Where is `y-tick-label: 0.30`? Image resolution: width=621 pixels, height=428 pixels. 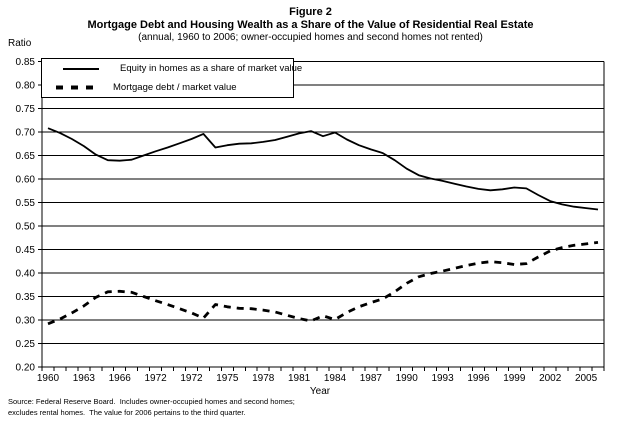 y-tick-label: 0.30 is located at coordinates (26, 321).